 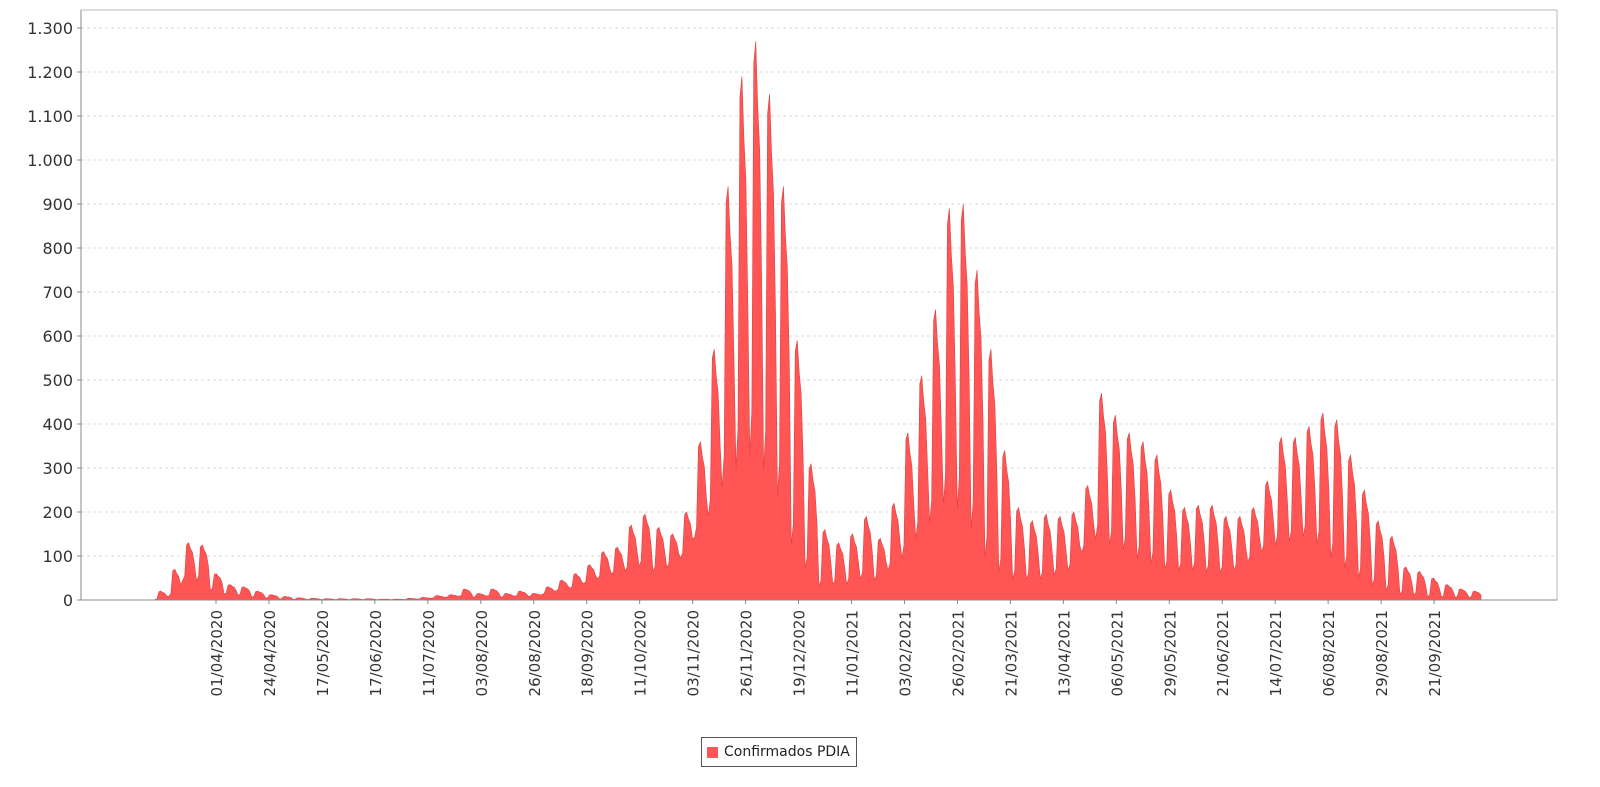 What do you see at coordinates (1435, 653) in the screenshot?
I see `x-tick-label: 21/09/2021` at bounding box center [1435, 653].